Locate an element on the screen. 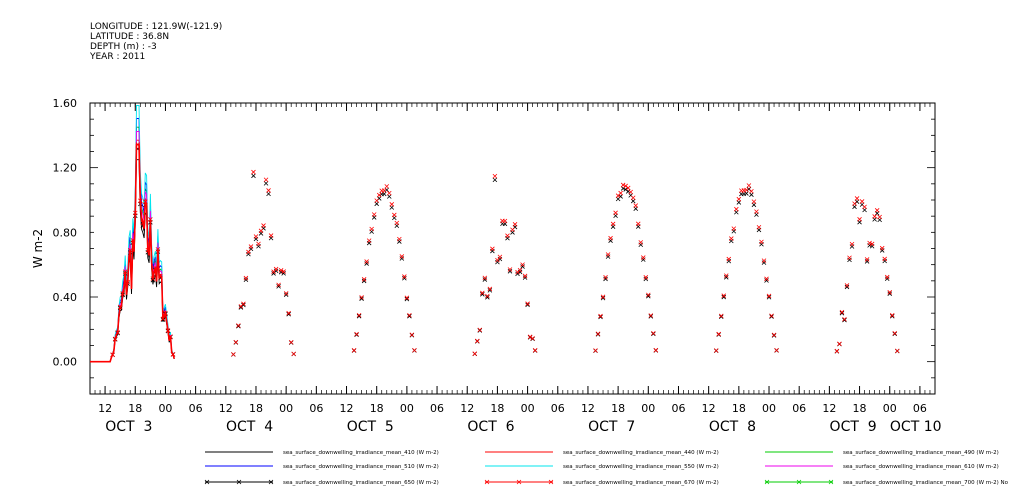  date-label: OCT 9 is located at coordinates (853, 427).